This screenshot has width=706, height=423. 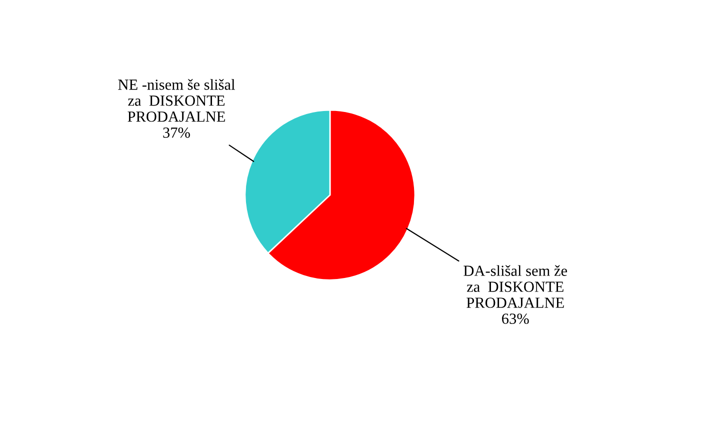 I want to click on data-label: 37%, so click(x=176, y=132).